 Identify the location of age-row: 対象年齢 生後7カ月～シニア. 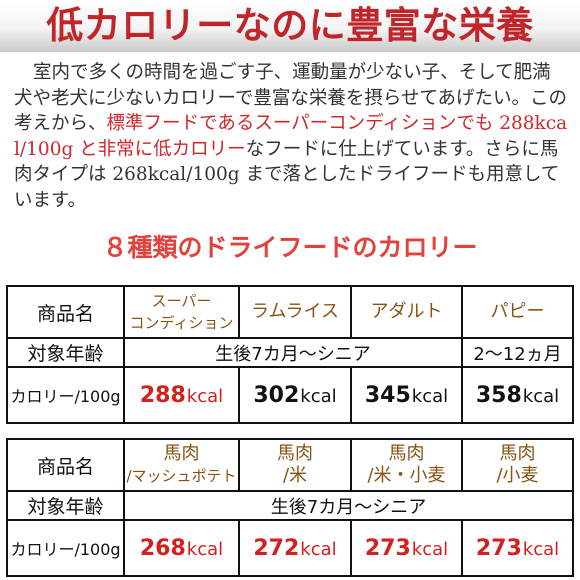
(290, 505).